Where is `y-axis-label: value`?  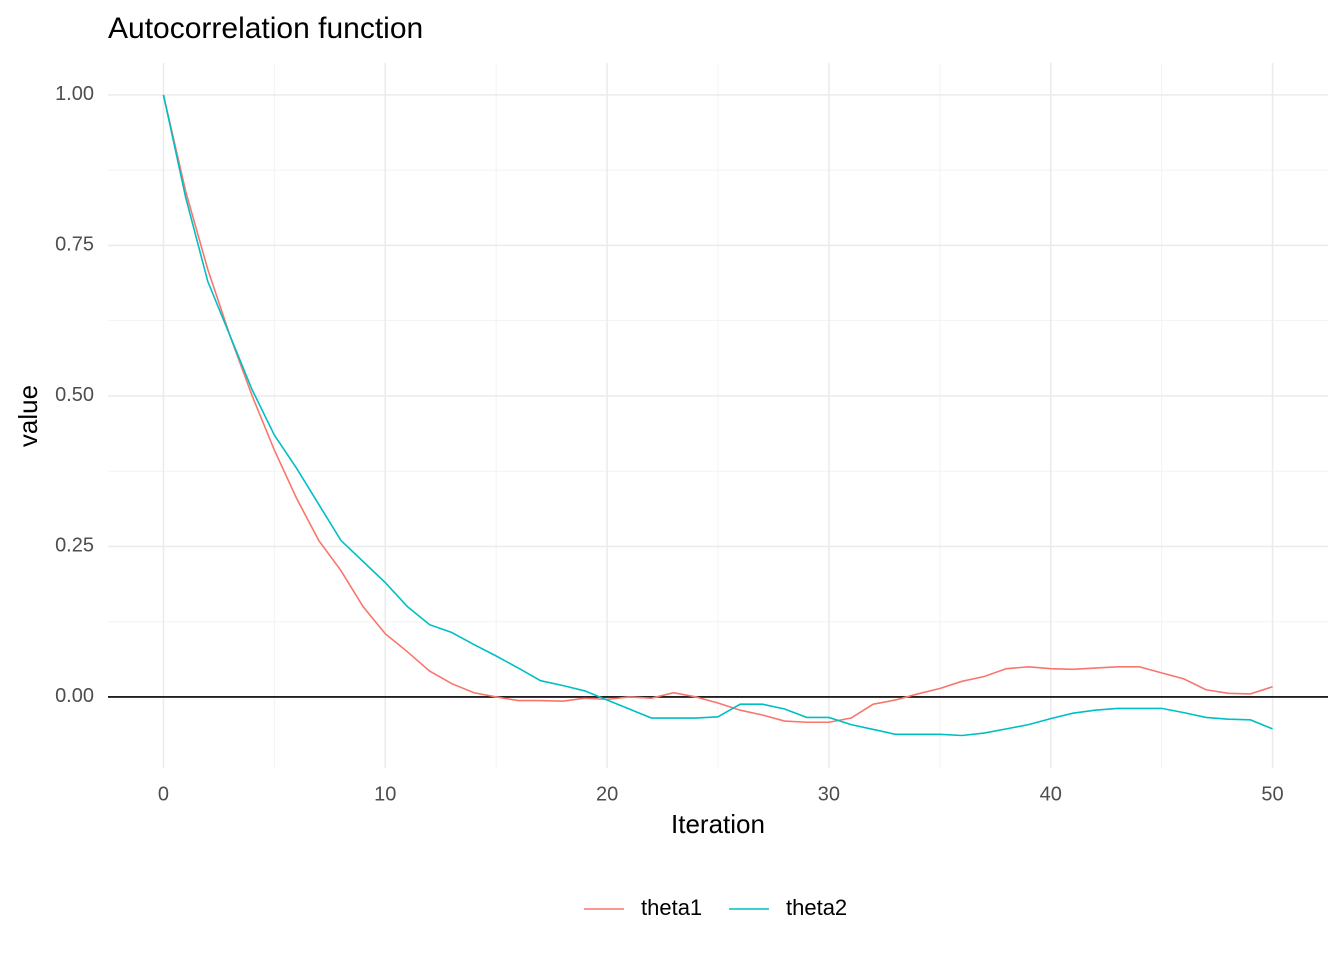
y-axis-label: value is located at coordinates (28, 416).